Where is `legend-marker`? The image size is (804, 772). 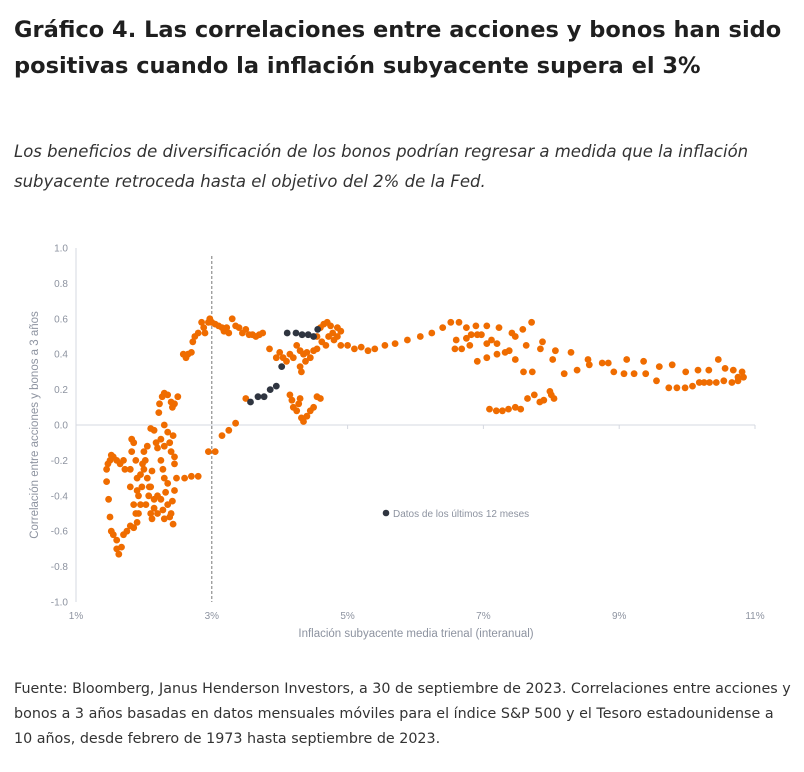 legend-marker is located at coordinates (386, 513).